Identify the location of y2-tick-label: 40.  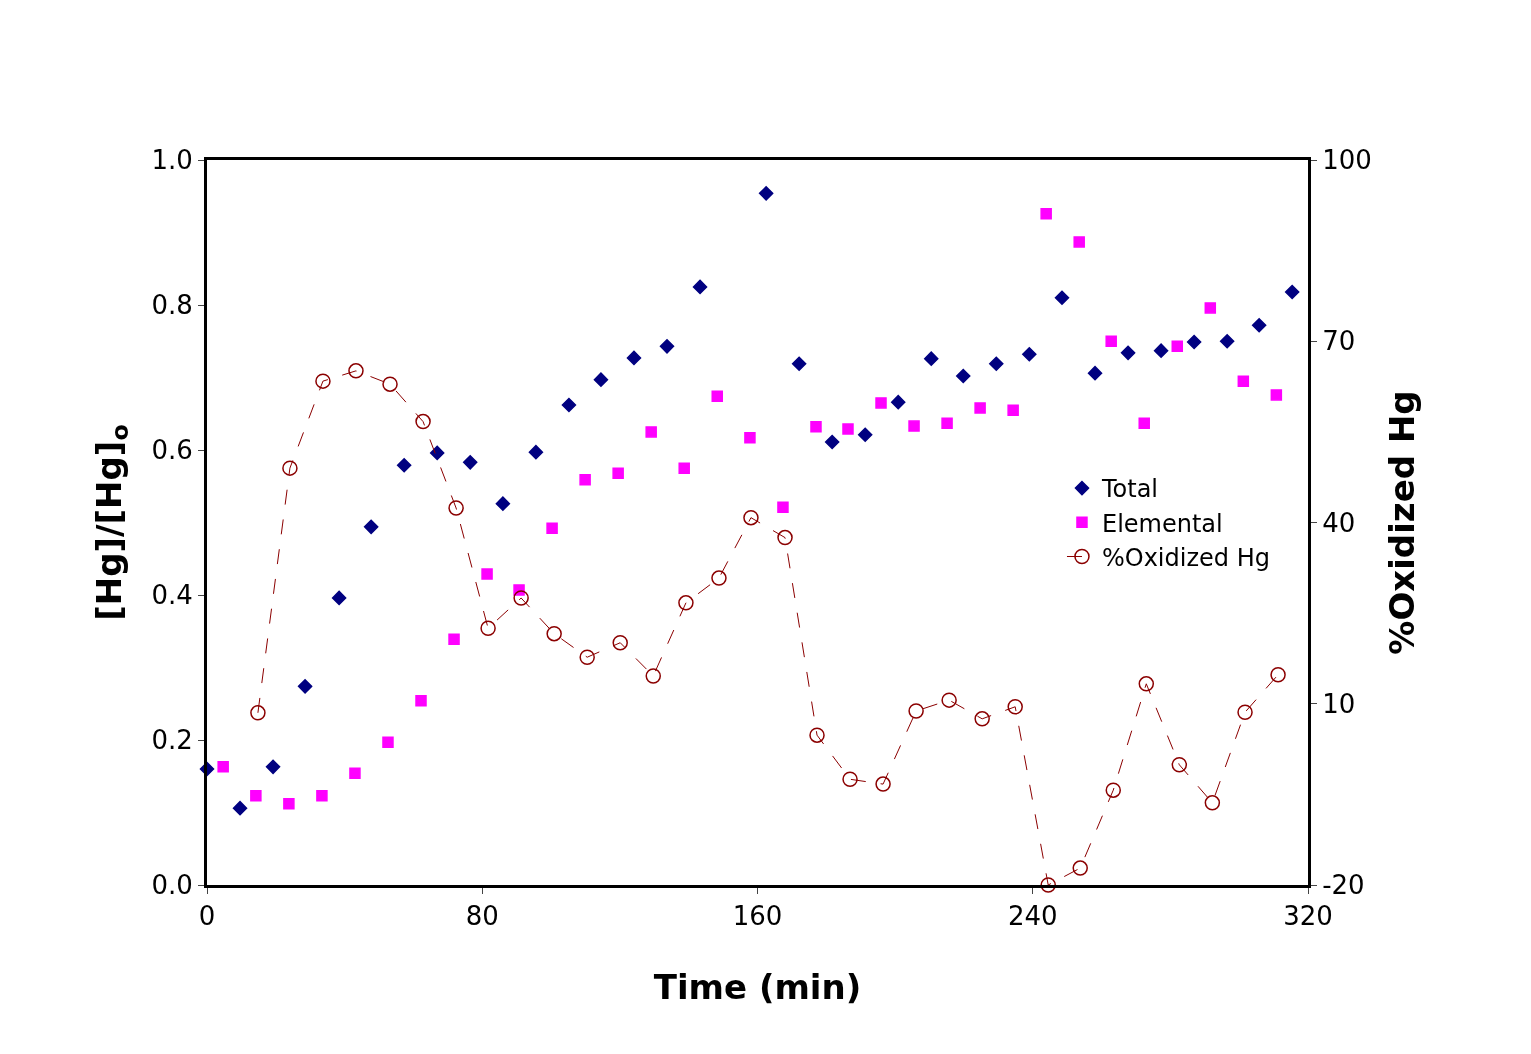
(1339, 522).